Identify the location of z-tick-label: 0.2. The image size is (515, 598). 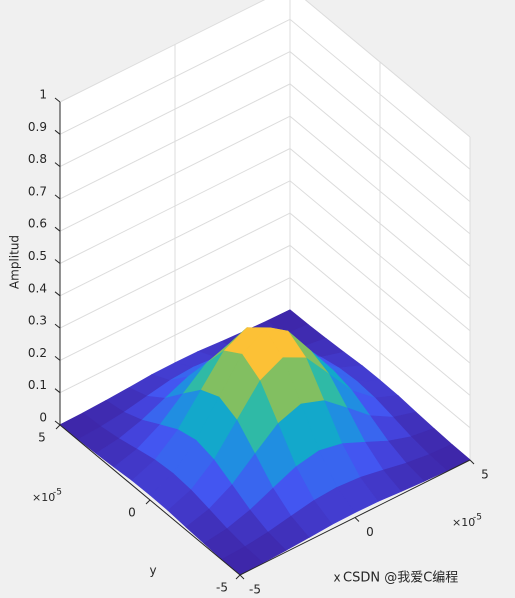
(37, 353).